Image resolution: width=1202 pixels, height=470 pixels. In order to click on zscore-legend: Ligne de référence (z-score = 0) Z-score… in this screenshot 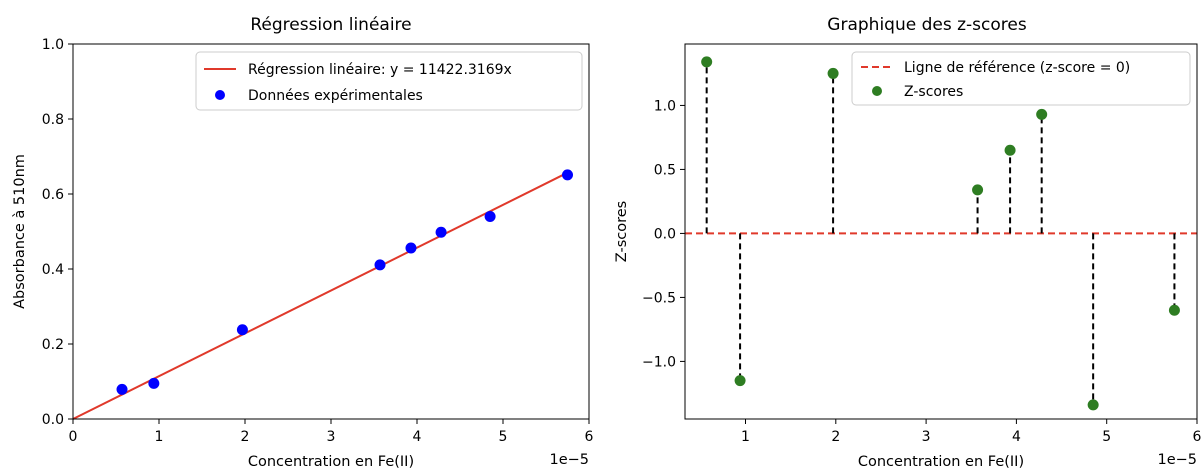, I will do `click(1021, 78)`.